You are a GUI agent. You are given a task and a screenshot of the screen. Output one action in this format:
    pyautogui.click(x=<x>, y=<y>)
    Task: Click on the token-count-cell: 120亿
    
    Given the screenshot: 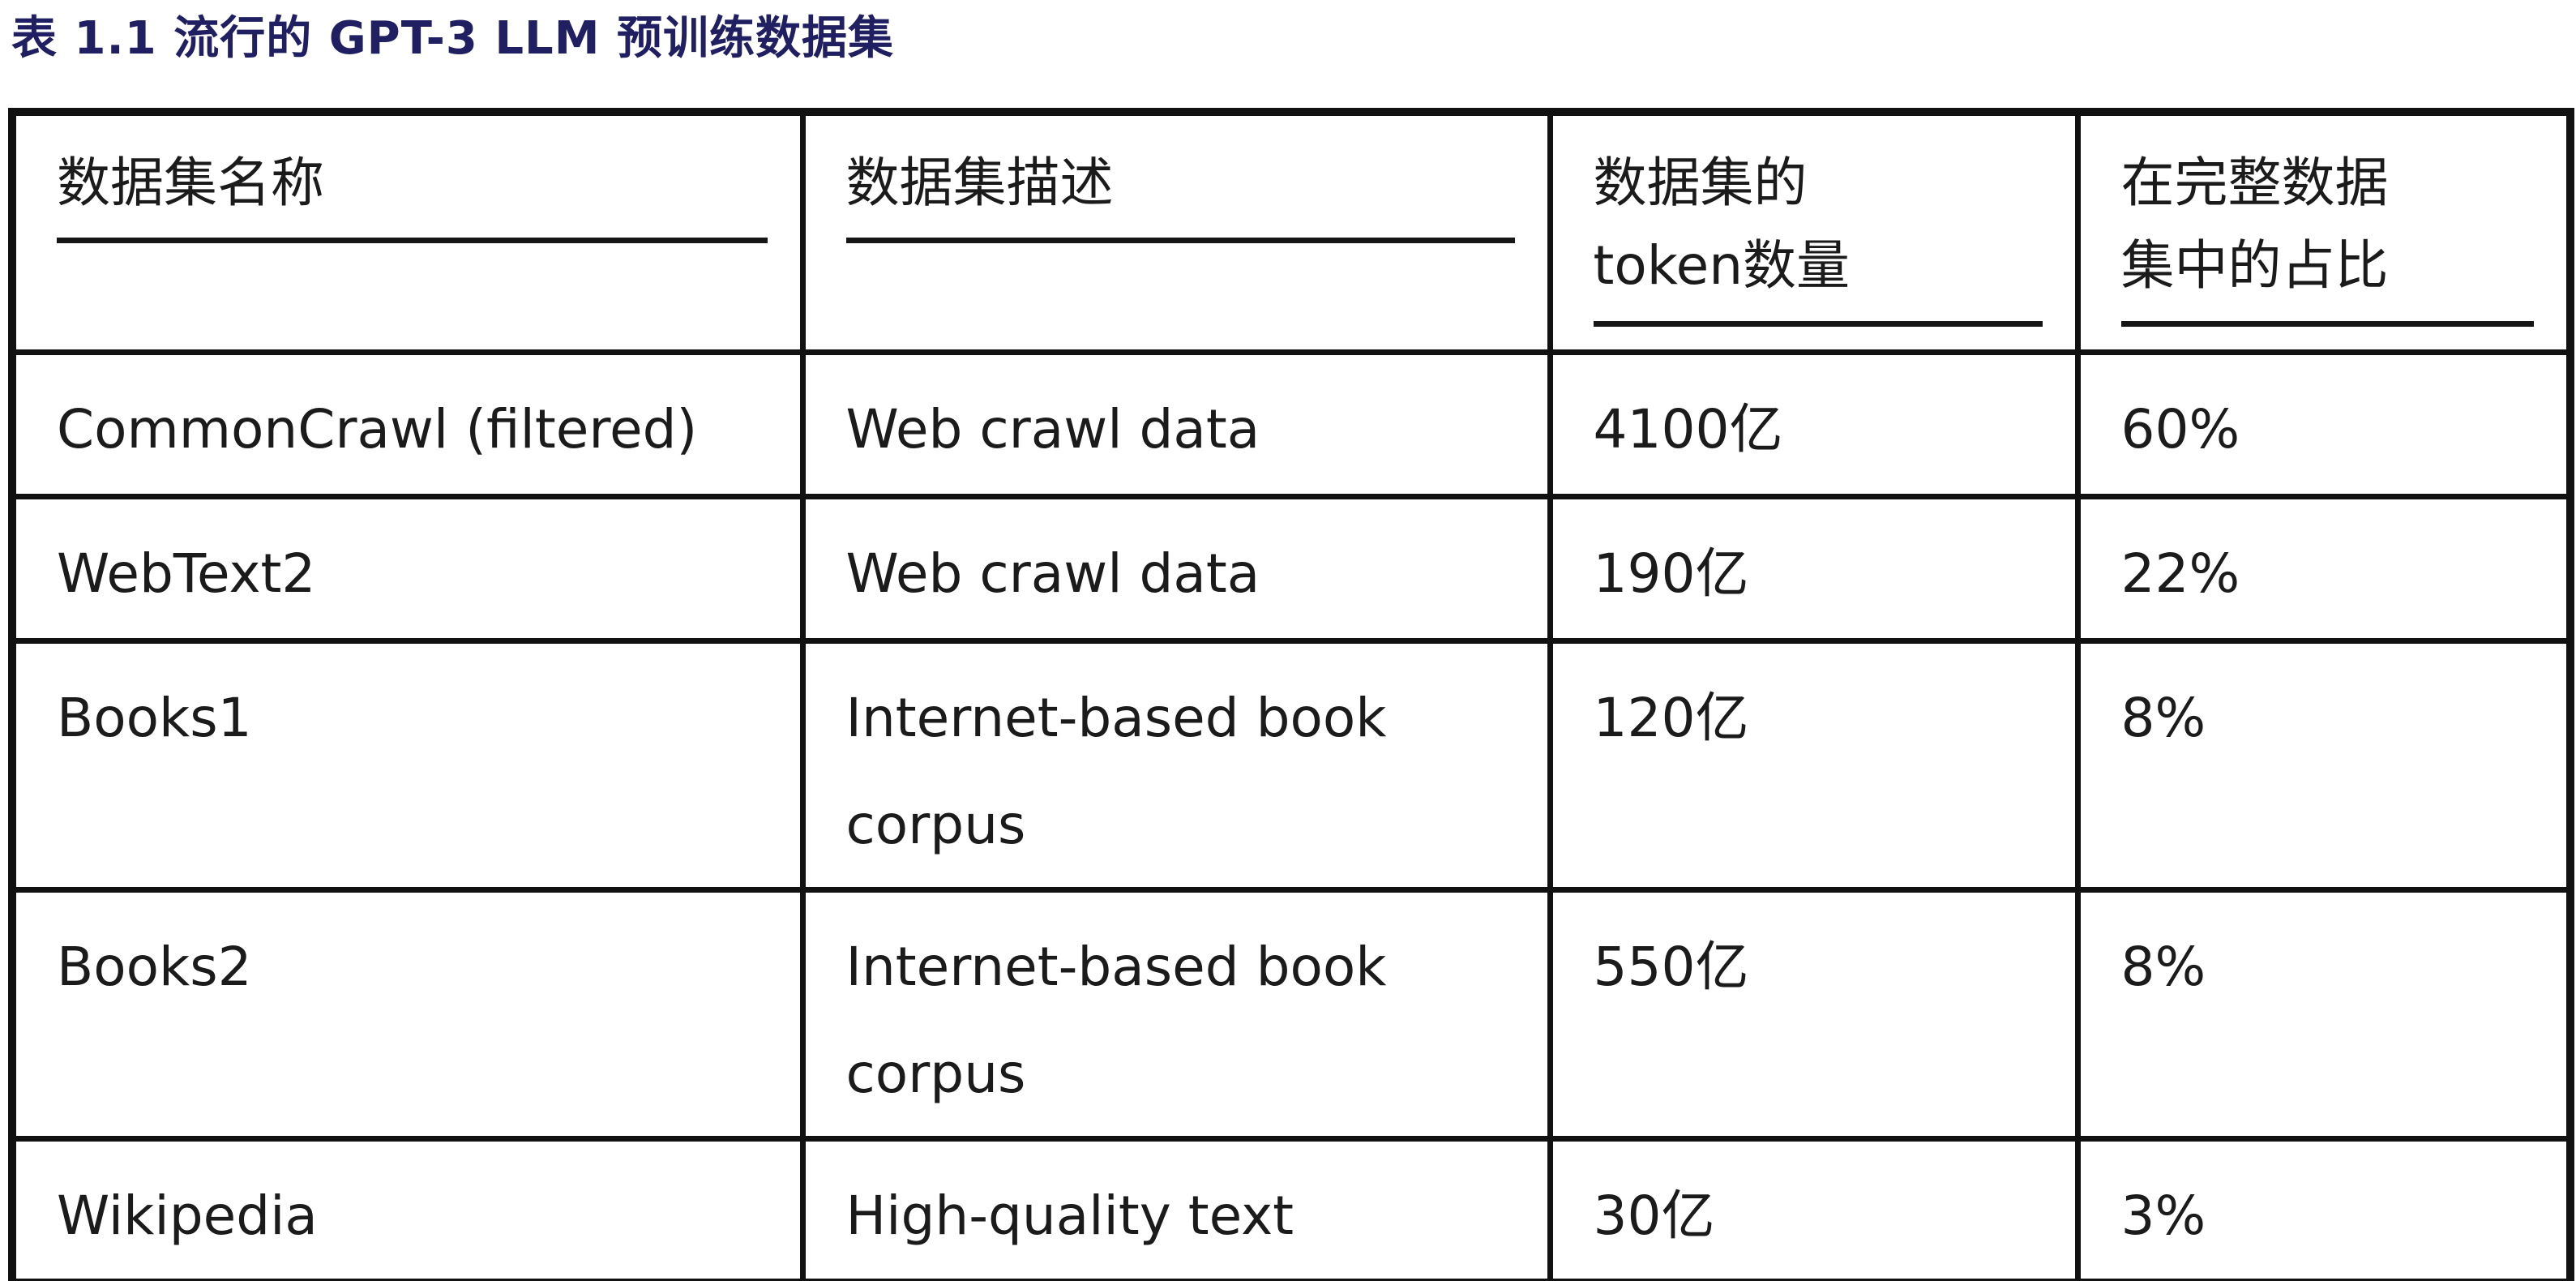 What is the action you would take?
    pyautogui.click(x=1814, y=765)
    